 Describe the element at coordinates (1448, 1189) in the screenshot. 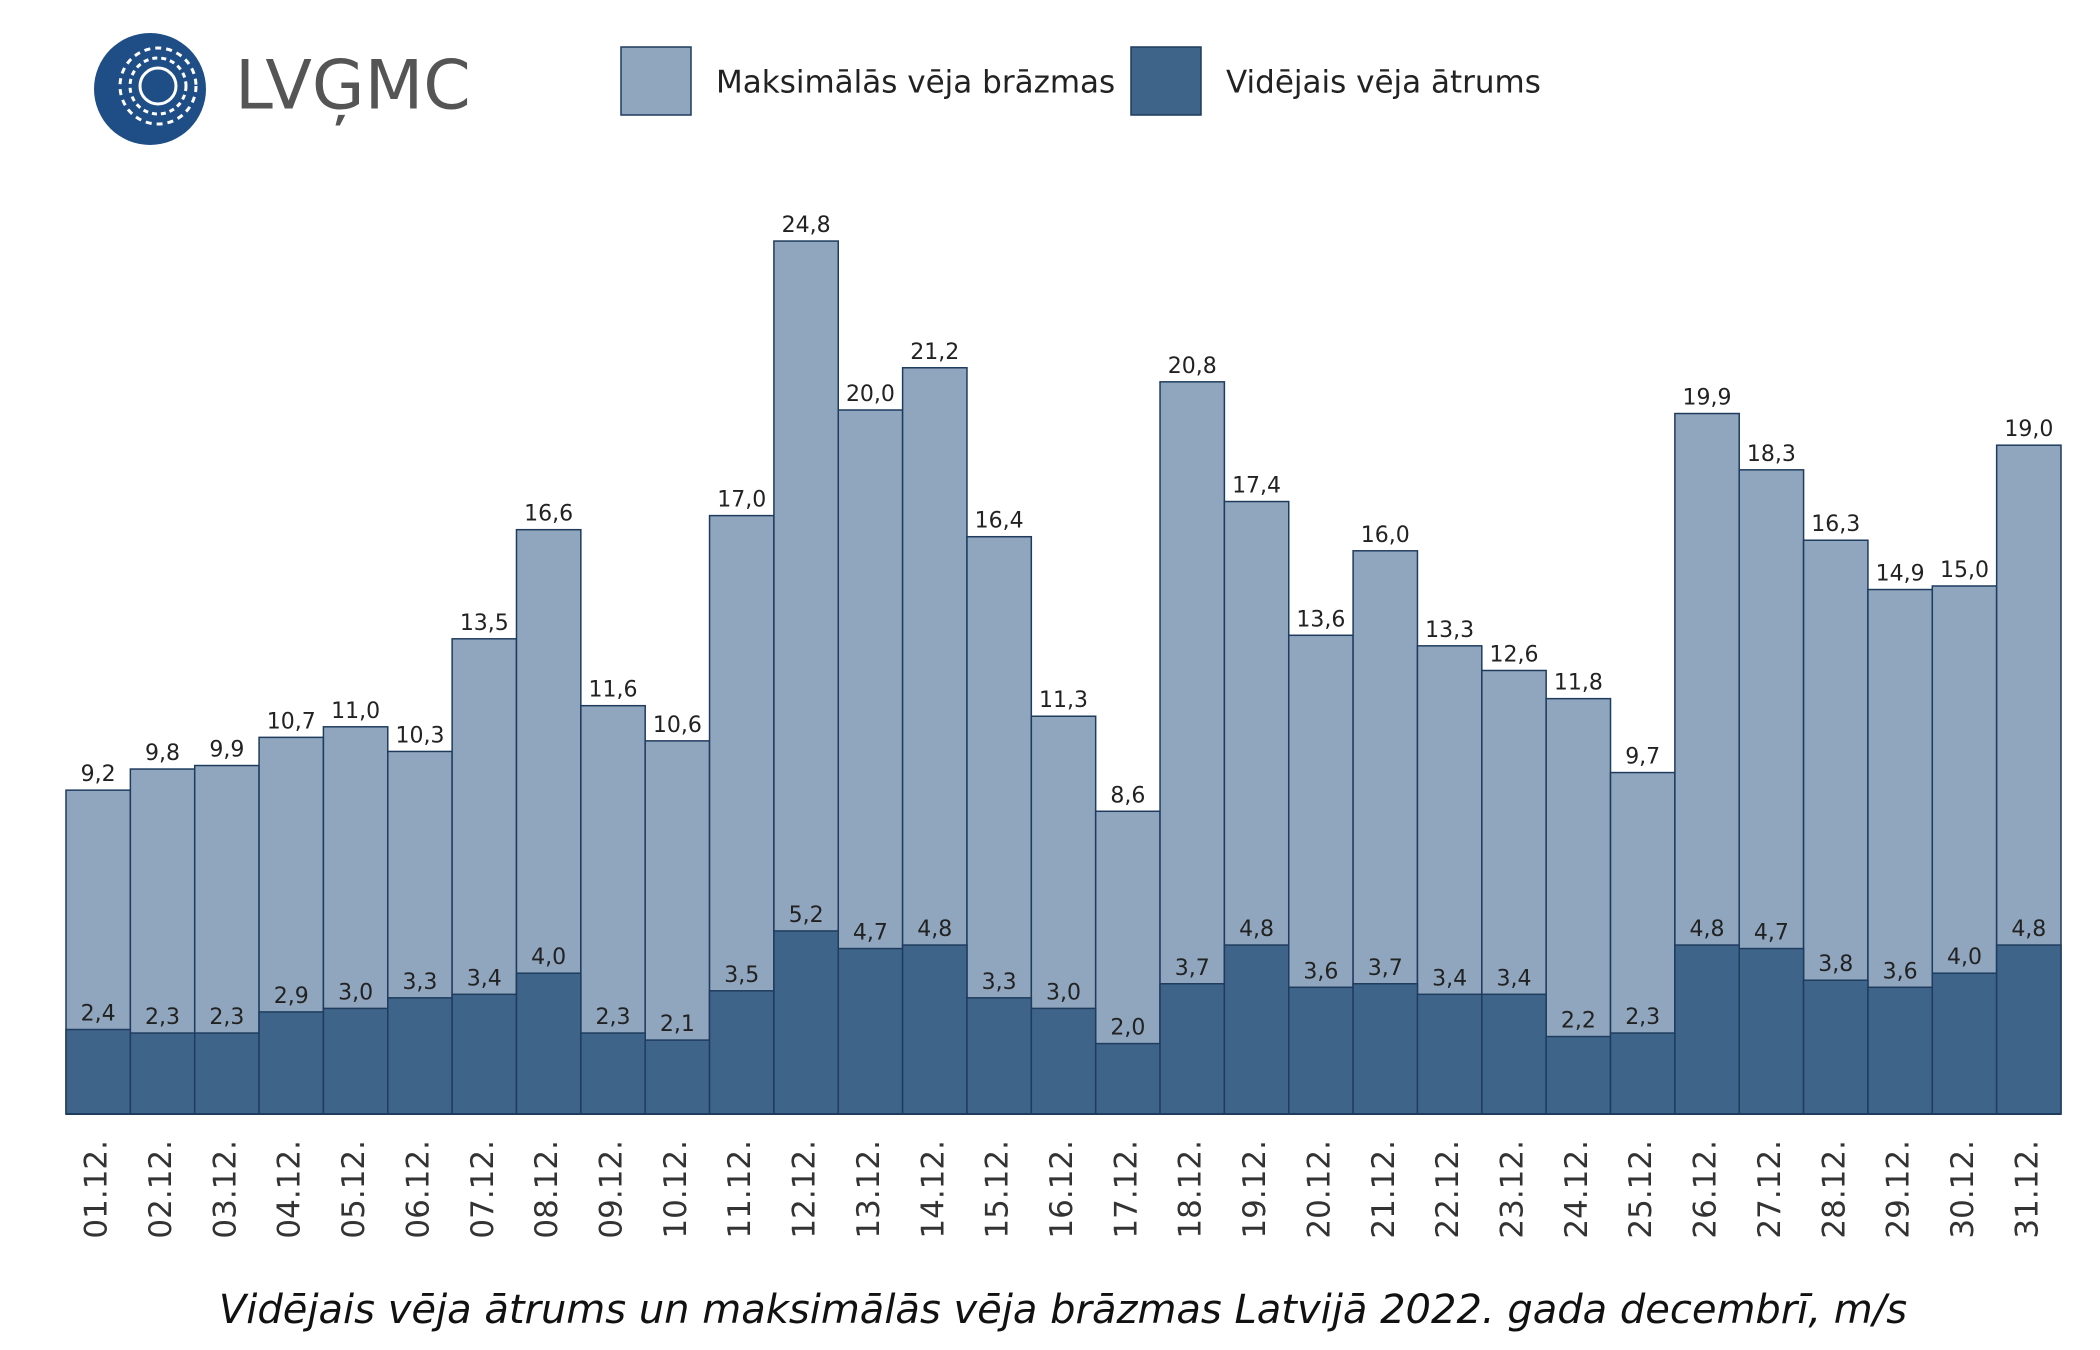

I see `x-tick-label: 22.12.` at that location.